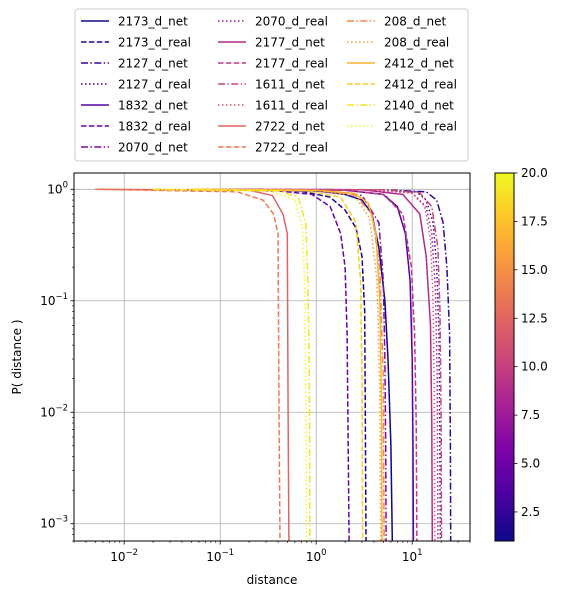  I want to click on x-tick-label: 10⁻¹, so click(220, 556).